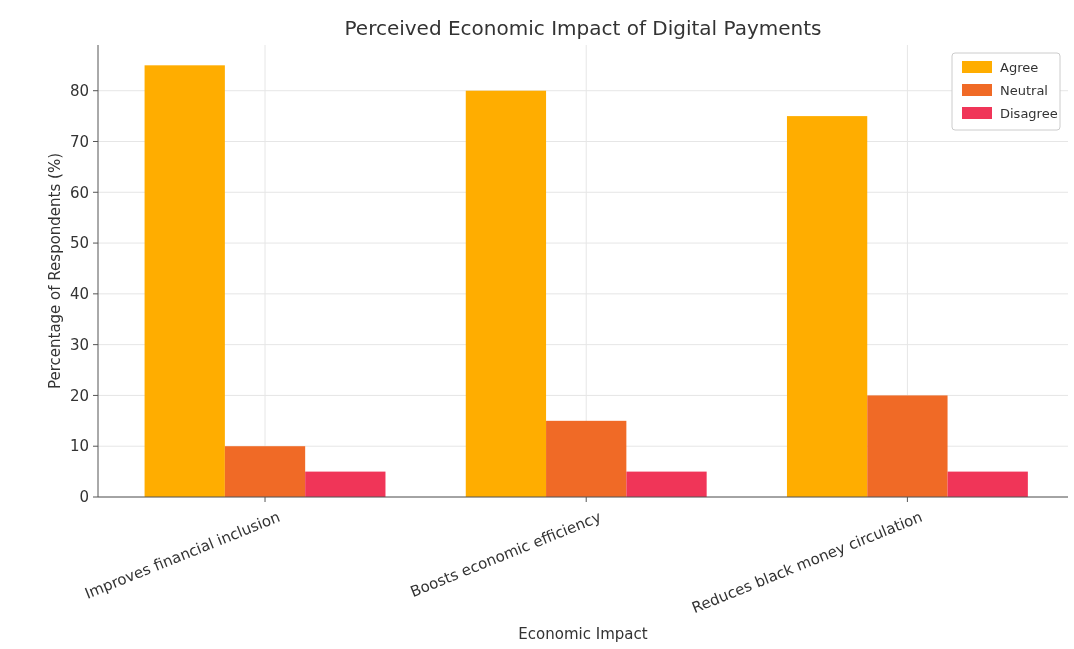  What do you see at coordinates (79, 90) in the screenshot?
I see `y-tick-label: 80` at bounding box center [79, 90].